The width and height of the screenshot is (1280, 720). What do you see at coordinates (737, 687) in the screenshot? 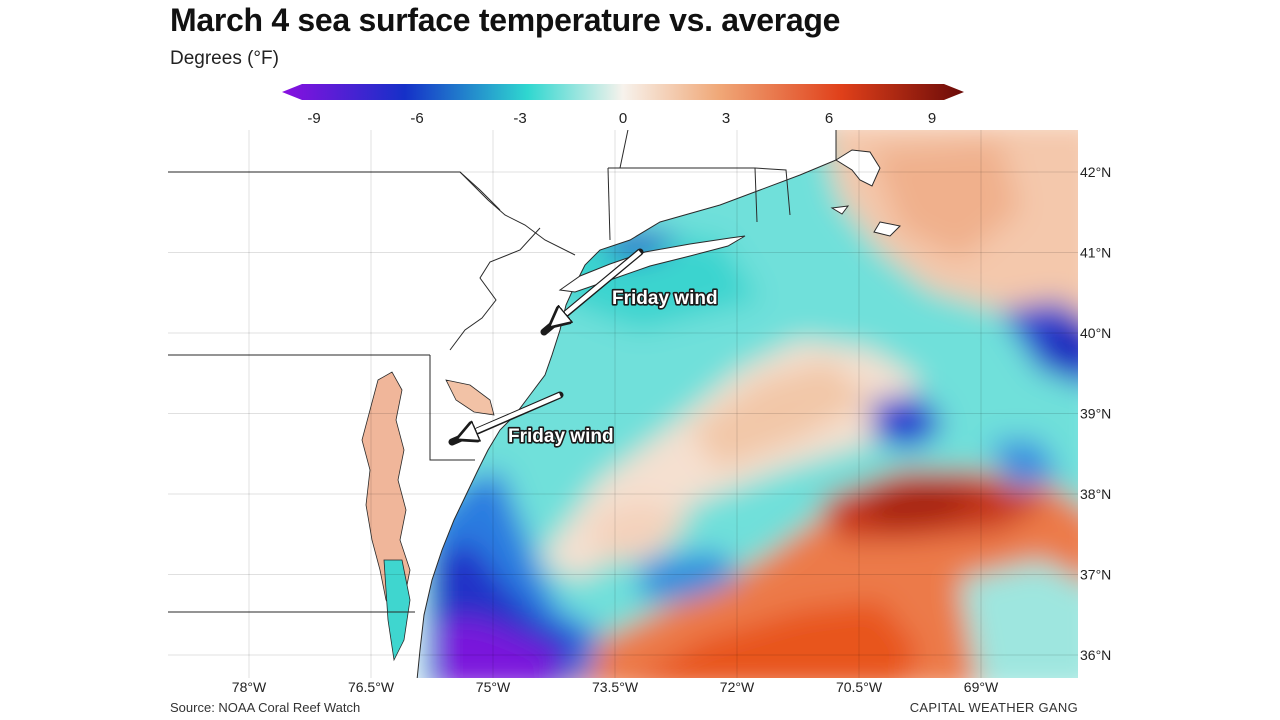
I see `longitude-tick-label: 72°W` at bounding box center [737, 687].